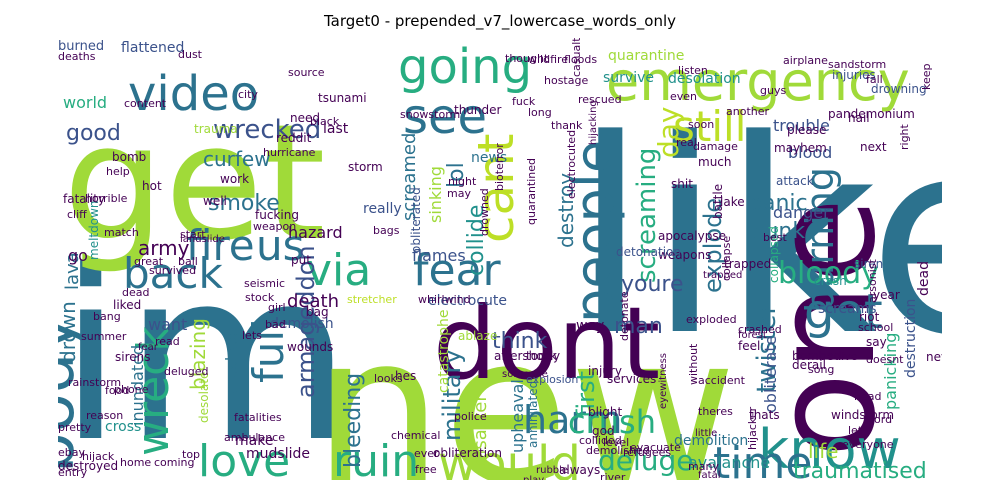 The image size is (1000, 500). I want to click on word-bioterror: bioterror, so click(499, 167).